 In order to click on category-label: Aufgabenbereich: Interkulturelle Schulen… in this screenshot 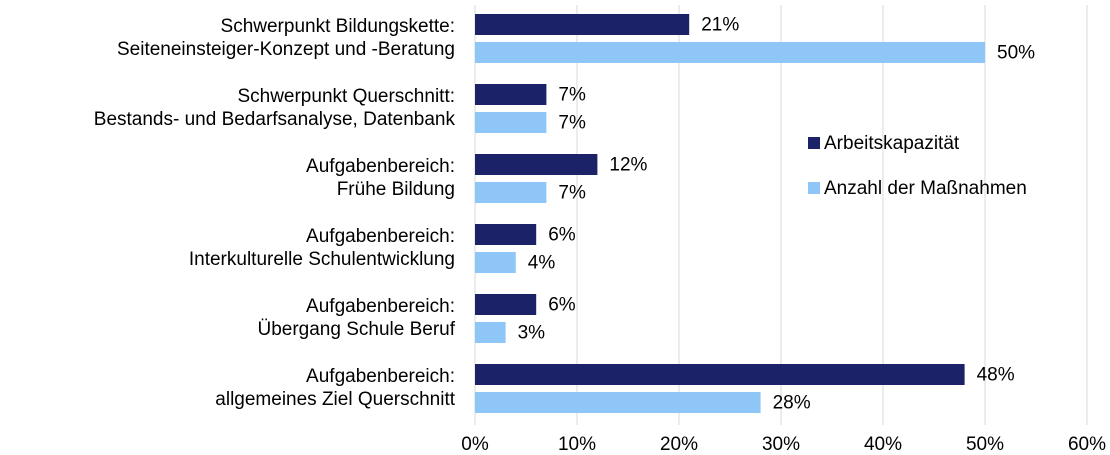, I will do `click(321, 248)`.